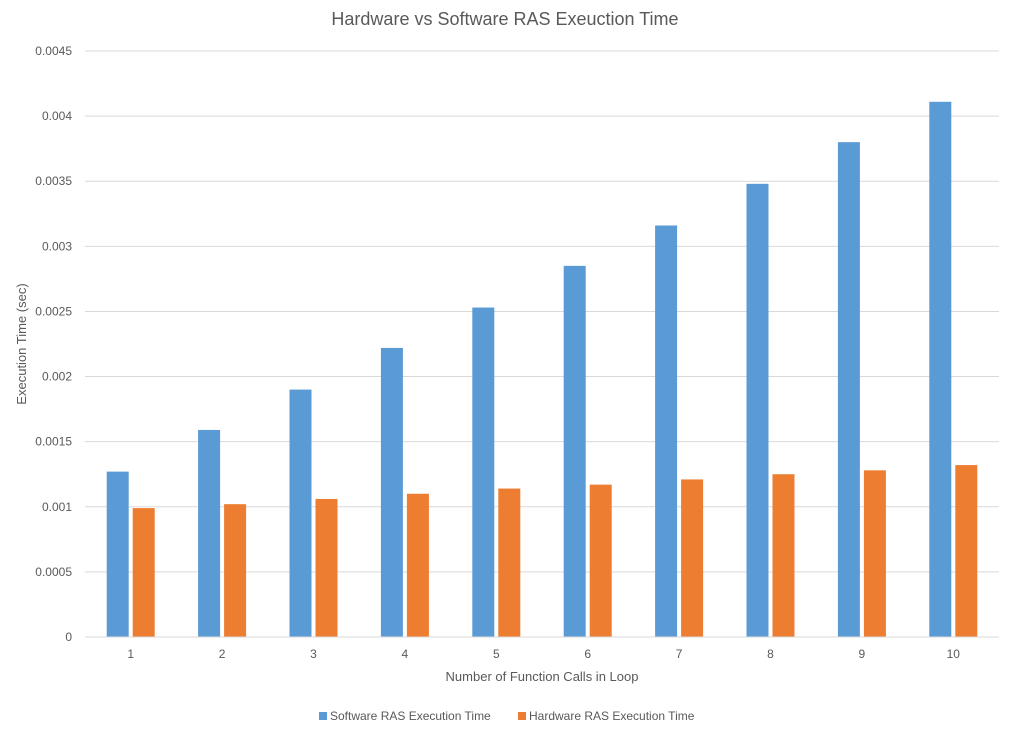 The height and width of the screenshot is (732, 1015). What do you see at coordinates (496, 654) in the screenshot?
I see `x-tick-label: 5` at bounding box center [496, 654].